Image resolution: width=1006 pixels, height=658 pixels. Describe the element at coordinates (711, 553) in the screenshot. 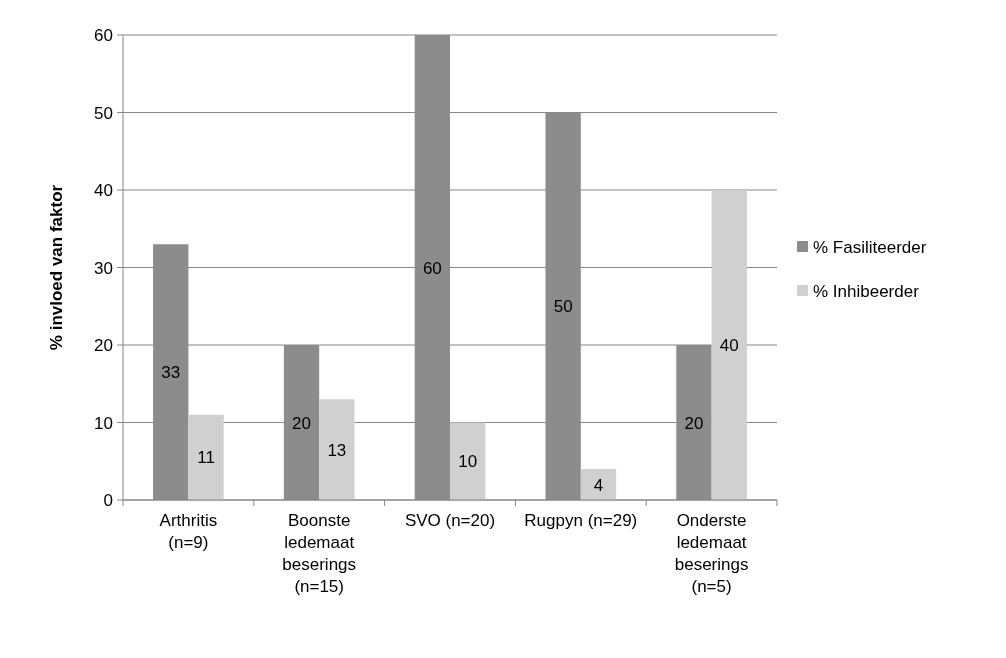

I see `x-tick-label: Onderste ledemaat beserings (n=5)` at that location.